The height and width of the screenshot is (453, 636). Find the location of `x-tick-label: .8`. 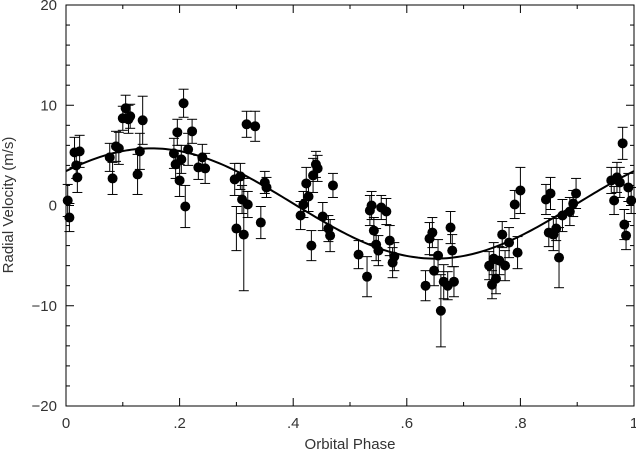

x-tick-label: .8 is located at coordinates (520, 423).